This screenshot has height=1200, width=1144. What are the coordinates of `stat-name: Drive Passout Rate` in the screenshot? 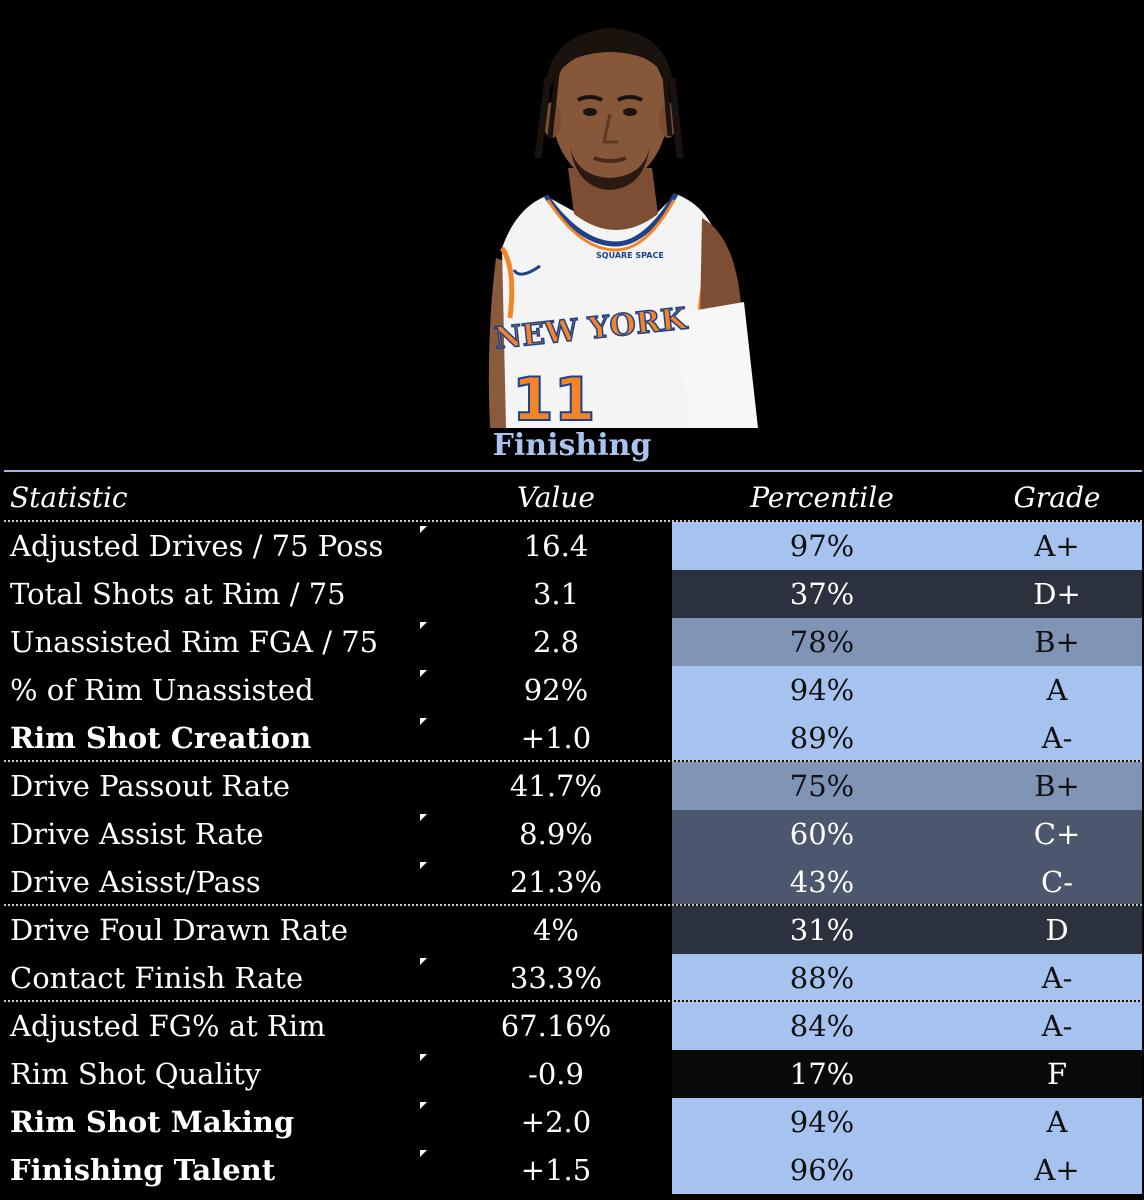 It's located at (150, 786).